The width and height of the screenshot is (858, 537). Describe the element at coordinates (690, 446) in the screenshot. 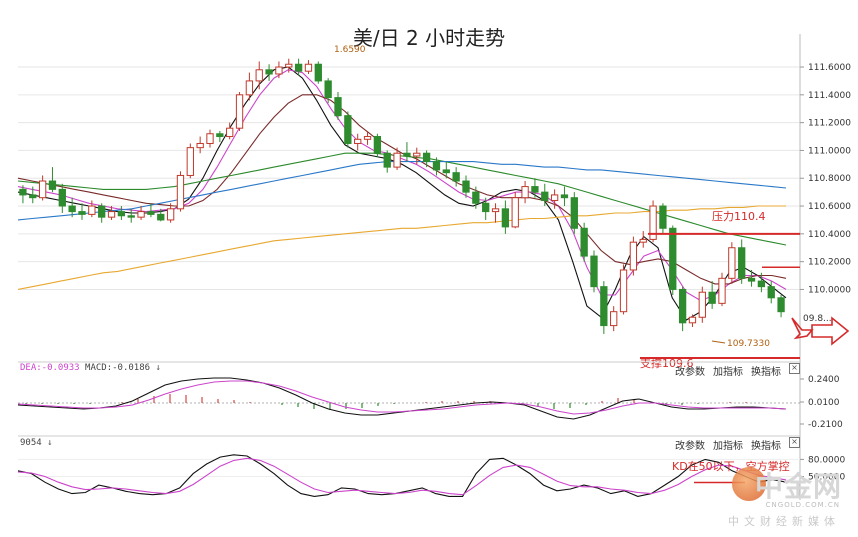

I see `kdj-params-button: 改参数` at that location.